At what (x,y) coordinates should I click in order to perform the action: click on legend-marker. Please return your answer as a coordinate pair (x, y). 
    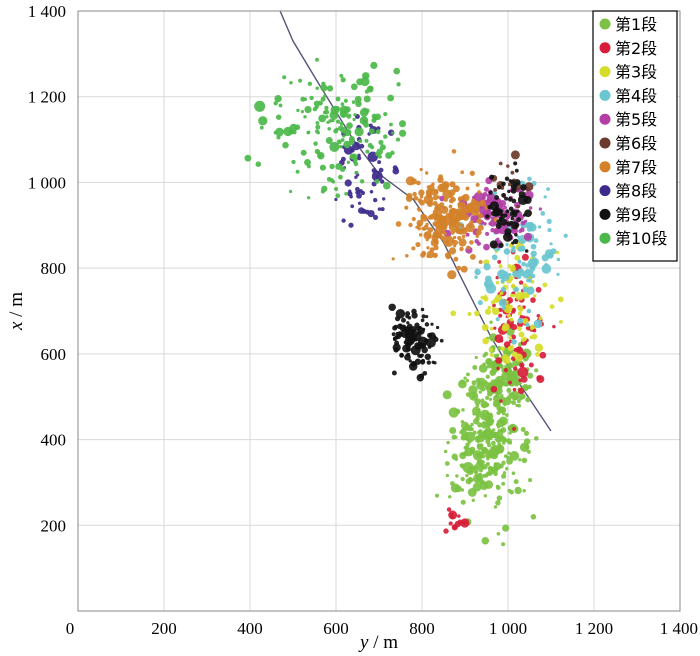
    Looking at the image, I should click on (605, 119).